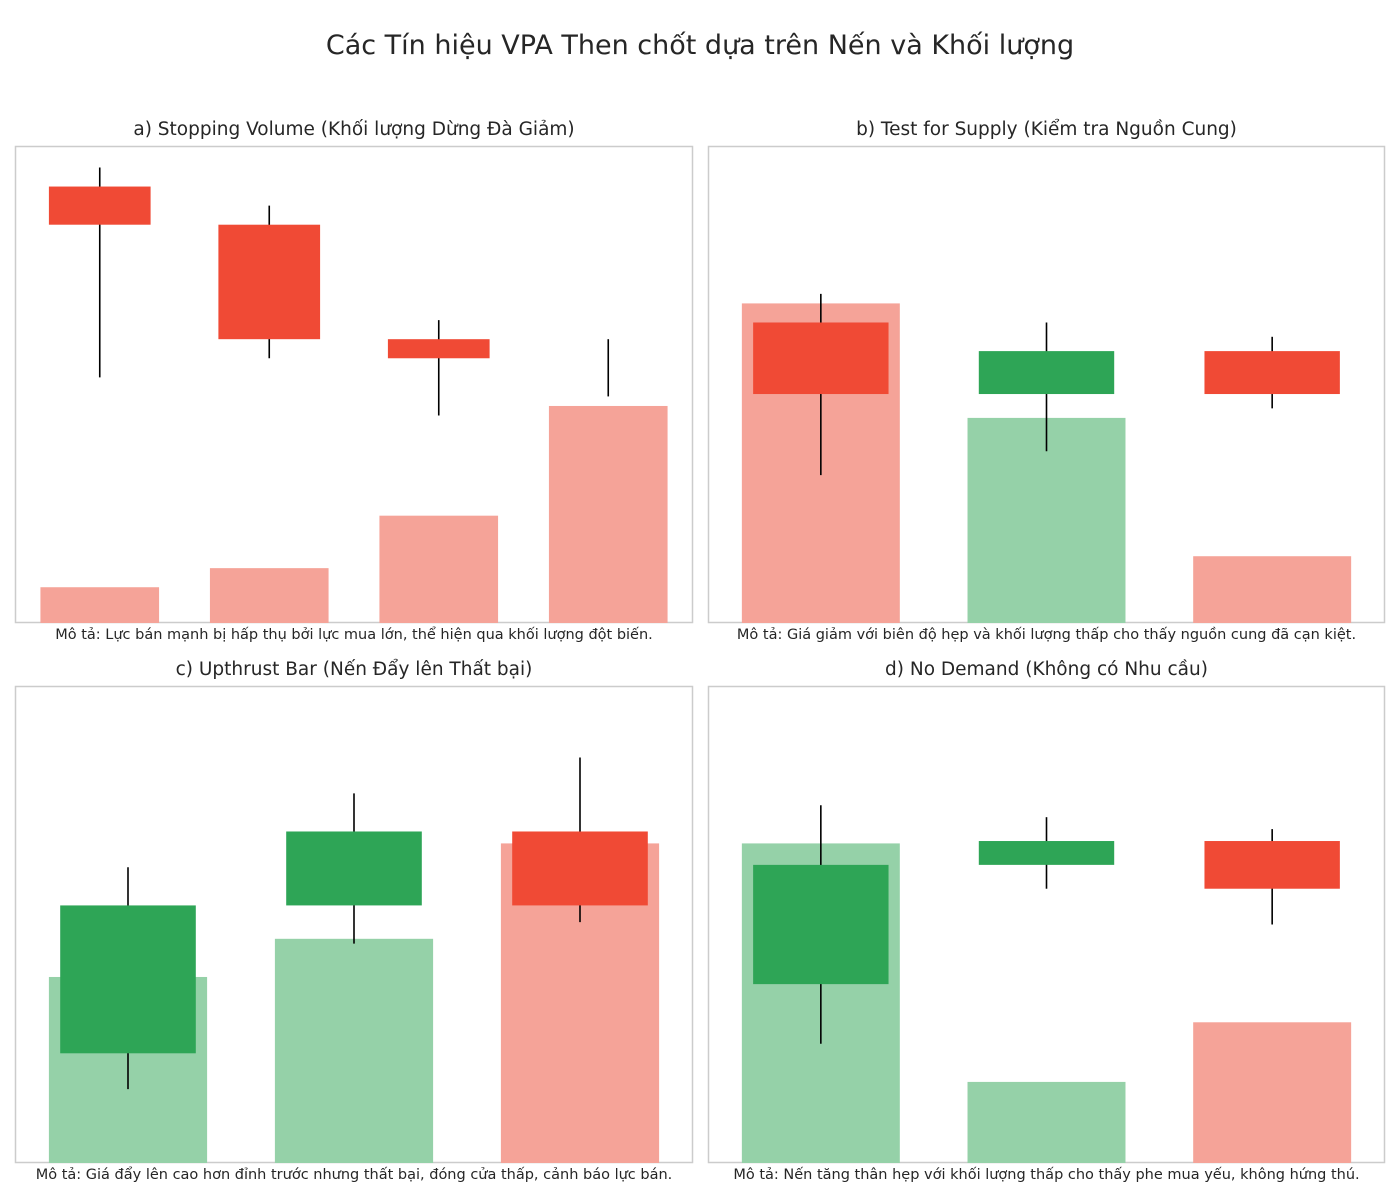  I want to click on panel-b-title: b) Test for Supply (Kiểm tra Nguồn Cung), so click(1046, 129).